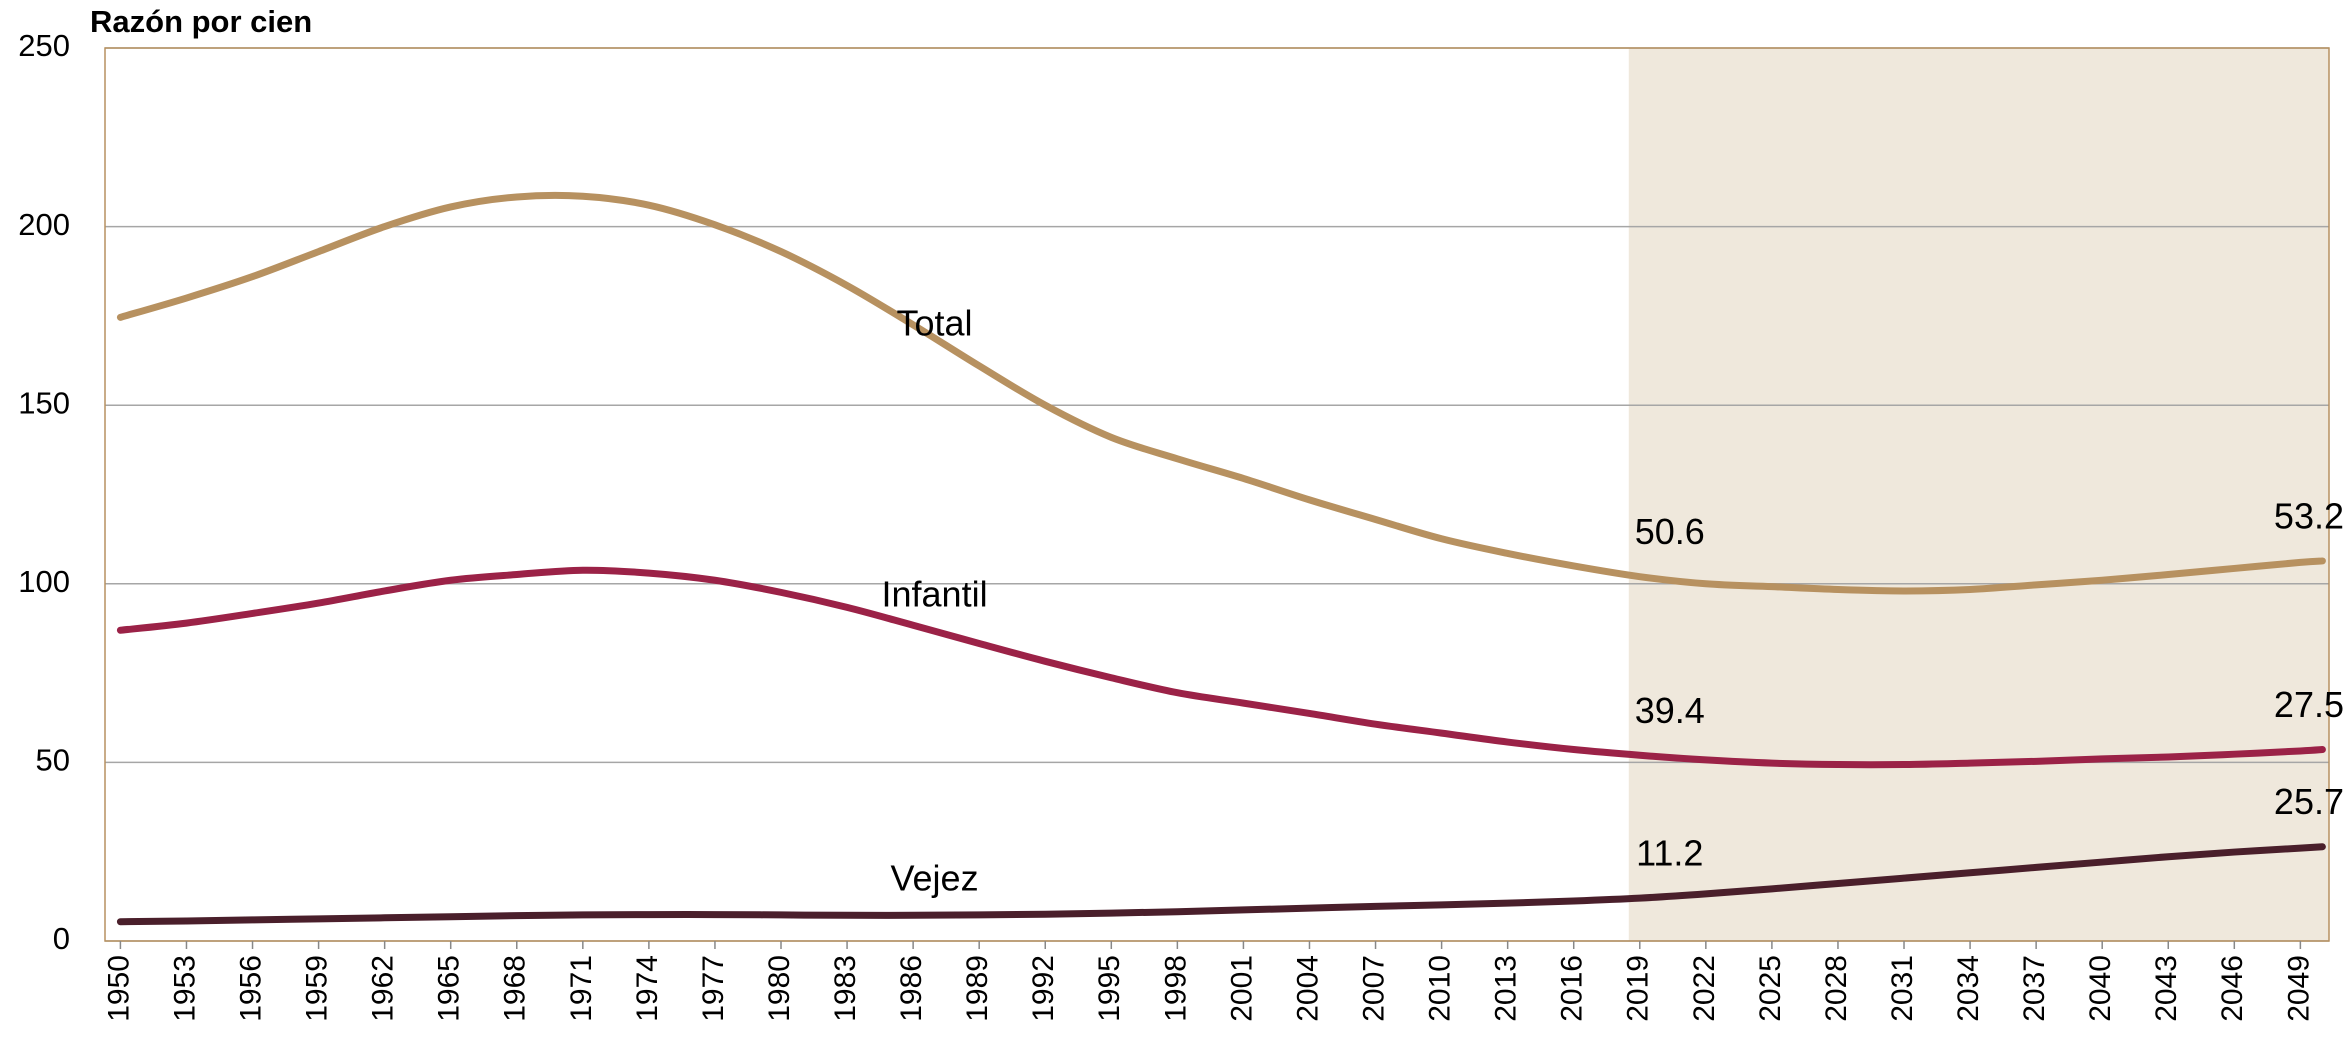 Image resolution: width=2346 pixels, height=1043 pixels. What do you see at coordinates (1704, 988) in the screenshot?
I see `x-tick-label: 2022` at bounding box center [1704, 988].